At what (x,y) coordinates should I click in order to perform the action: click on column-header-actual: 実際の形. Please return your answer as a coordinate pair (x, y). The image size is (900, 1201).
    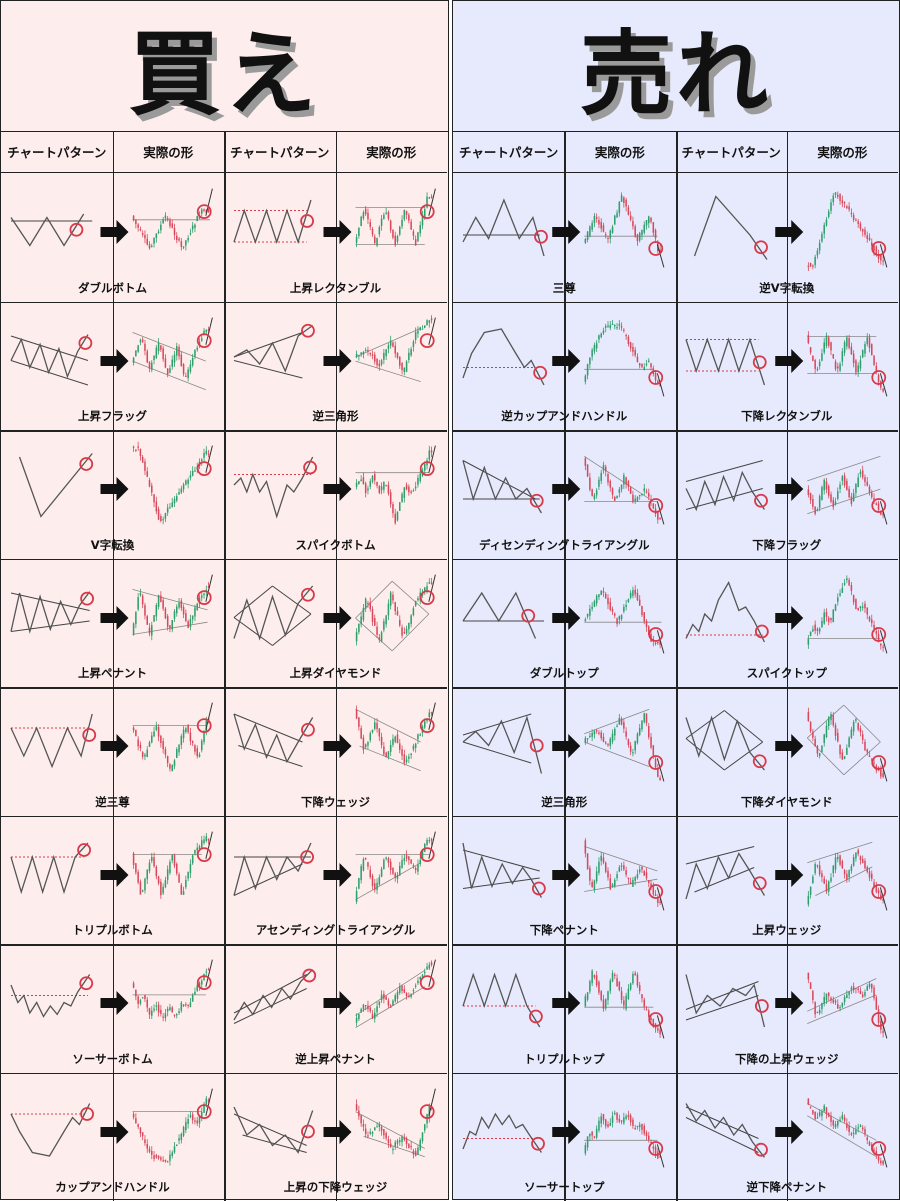
    Looking at the image, I should click on (842, 152).